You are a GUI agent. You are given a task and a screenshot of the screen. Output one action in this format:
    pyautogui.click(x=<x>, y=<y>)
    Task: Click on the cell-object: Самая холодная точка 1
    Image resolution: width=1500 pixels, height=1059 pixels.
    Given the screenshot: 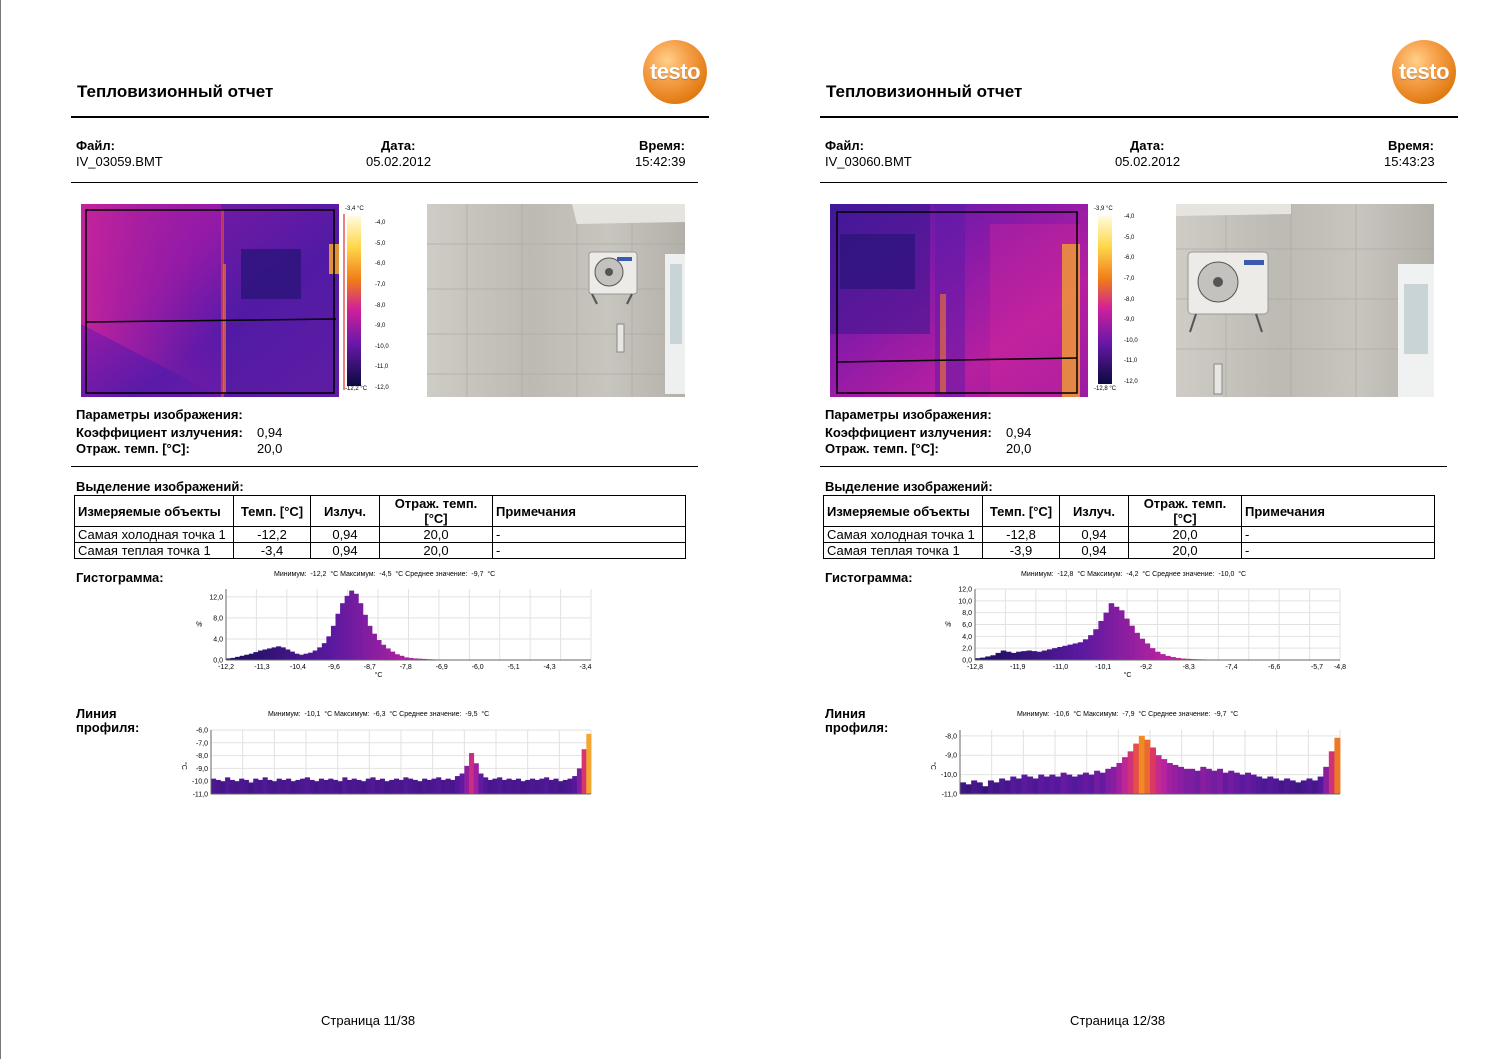 What is the action you would take?
    pyautogui.click(x=154, y=534)
    